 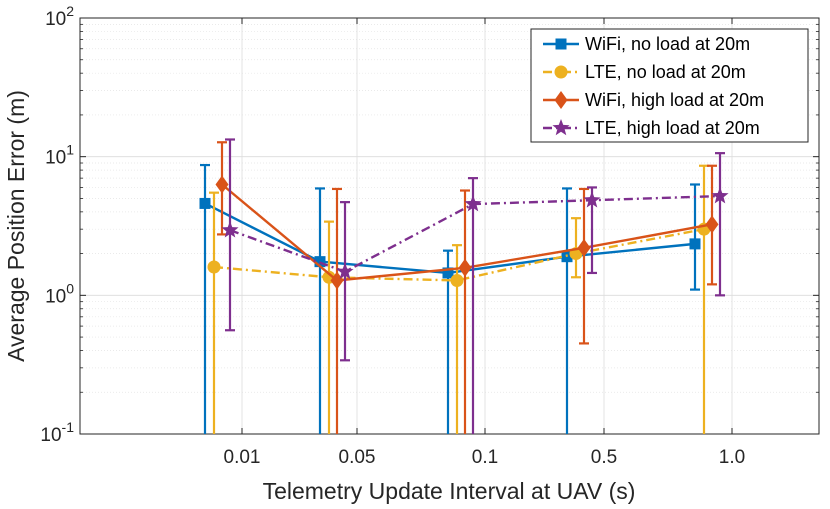 I want to click on legend-entry-4: LTE, high load at 20m, so click(x=651, y=128).